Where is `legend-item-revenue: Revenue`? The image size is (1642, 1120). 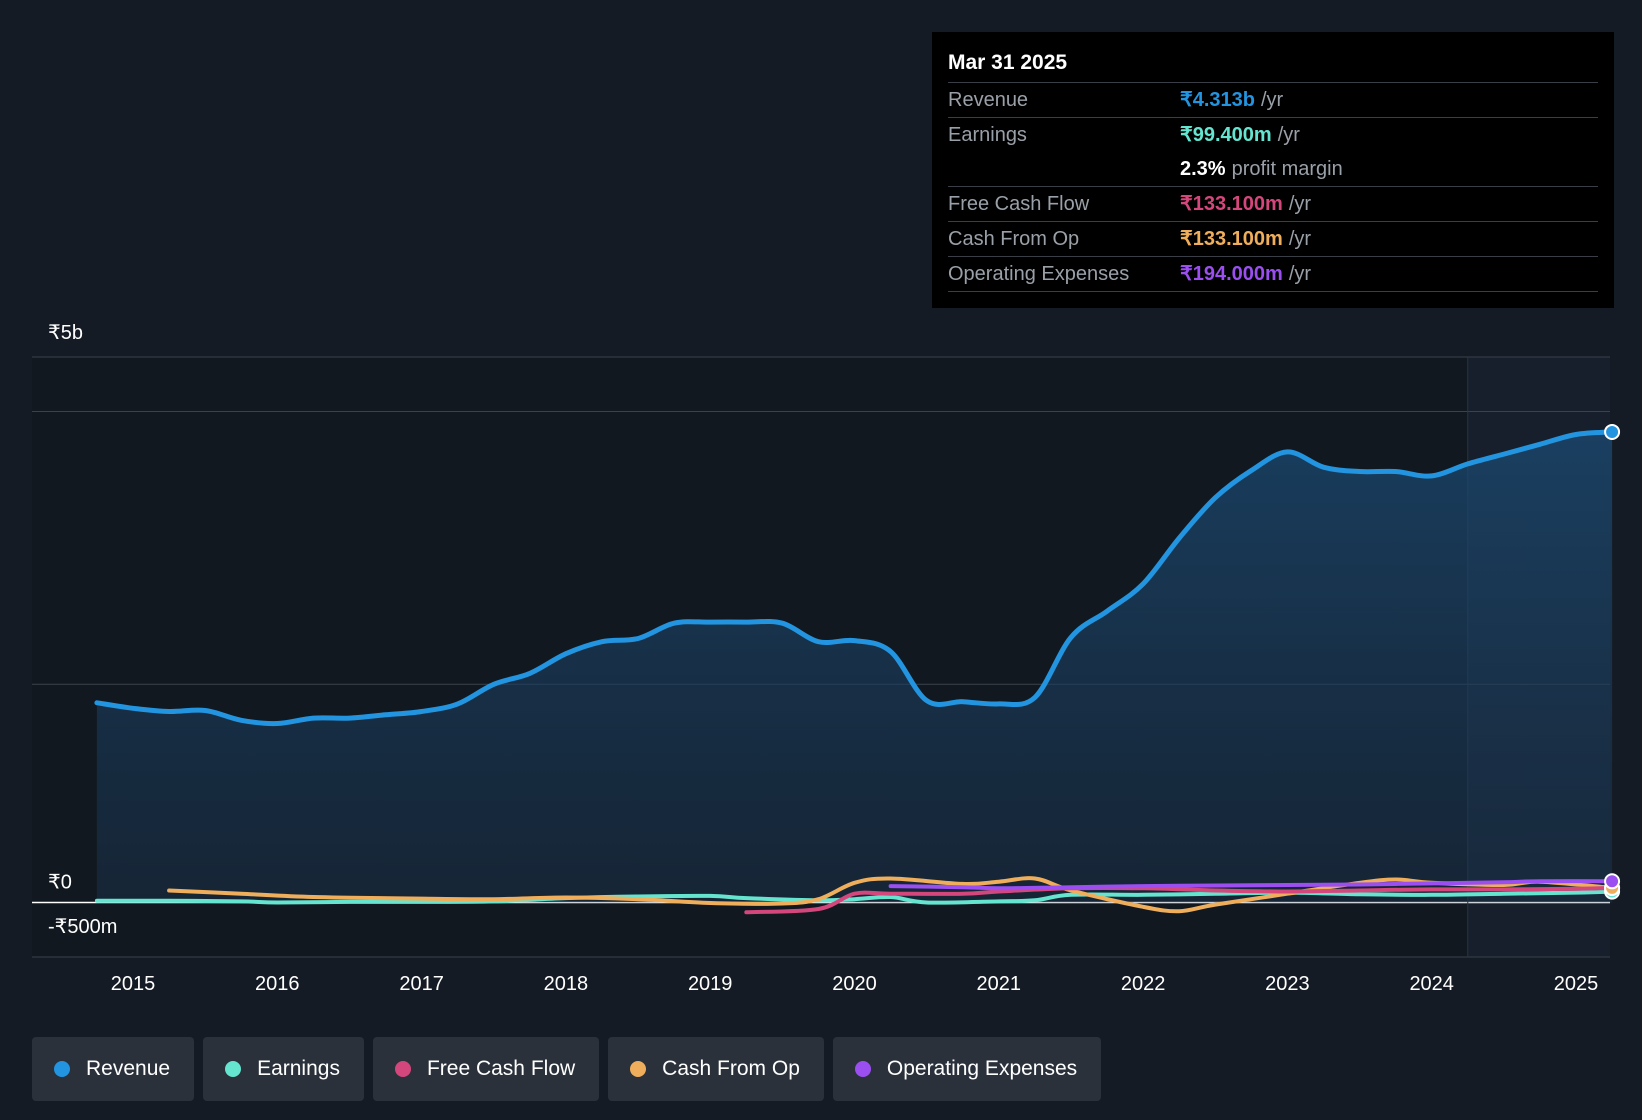
legend-item-revenue: Revenue is located at coordinates (113, 1069).